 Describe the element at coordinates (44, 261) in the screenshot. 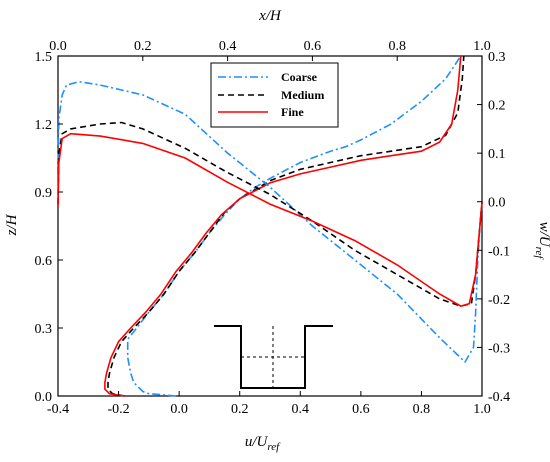

I see `left-tick-label: 0.6` at that location.